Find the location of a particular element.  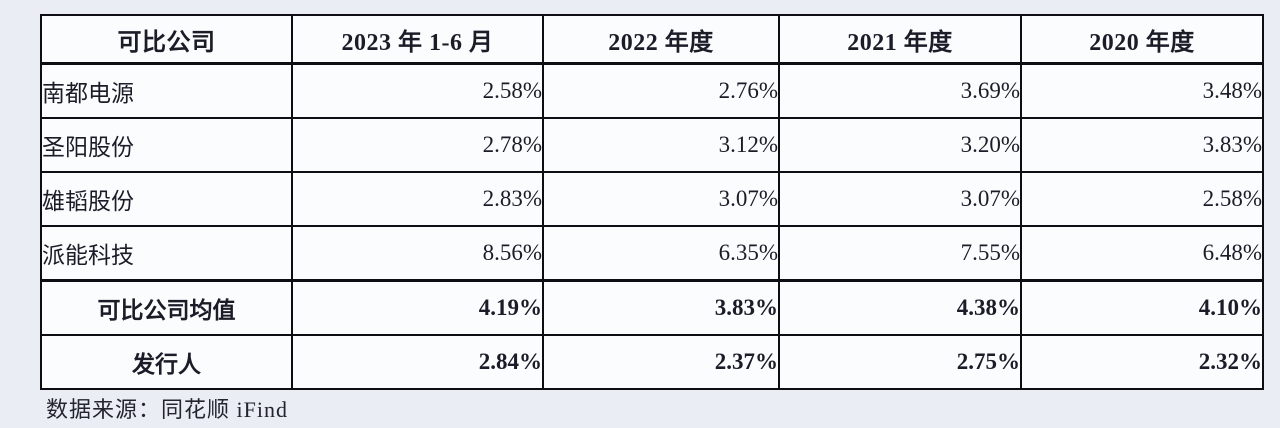

table-cell: 6.35% is located at coordinates (661, 253).